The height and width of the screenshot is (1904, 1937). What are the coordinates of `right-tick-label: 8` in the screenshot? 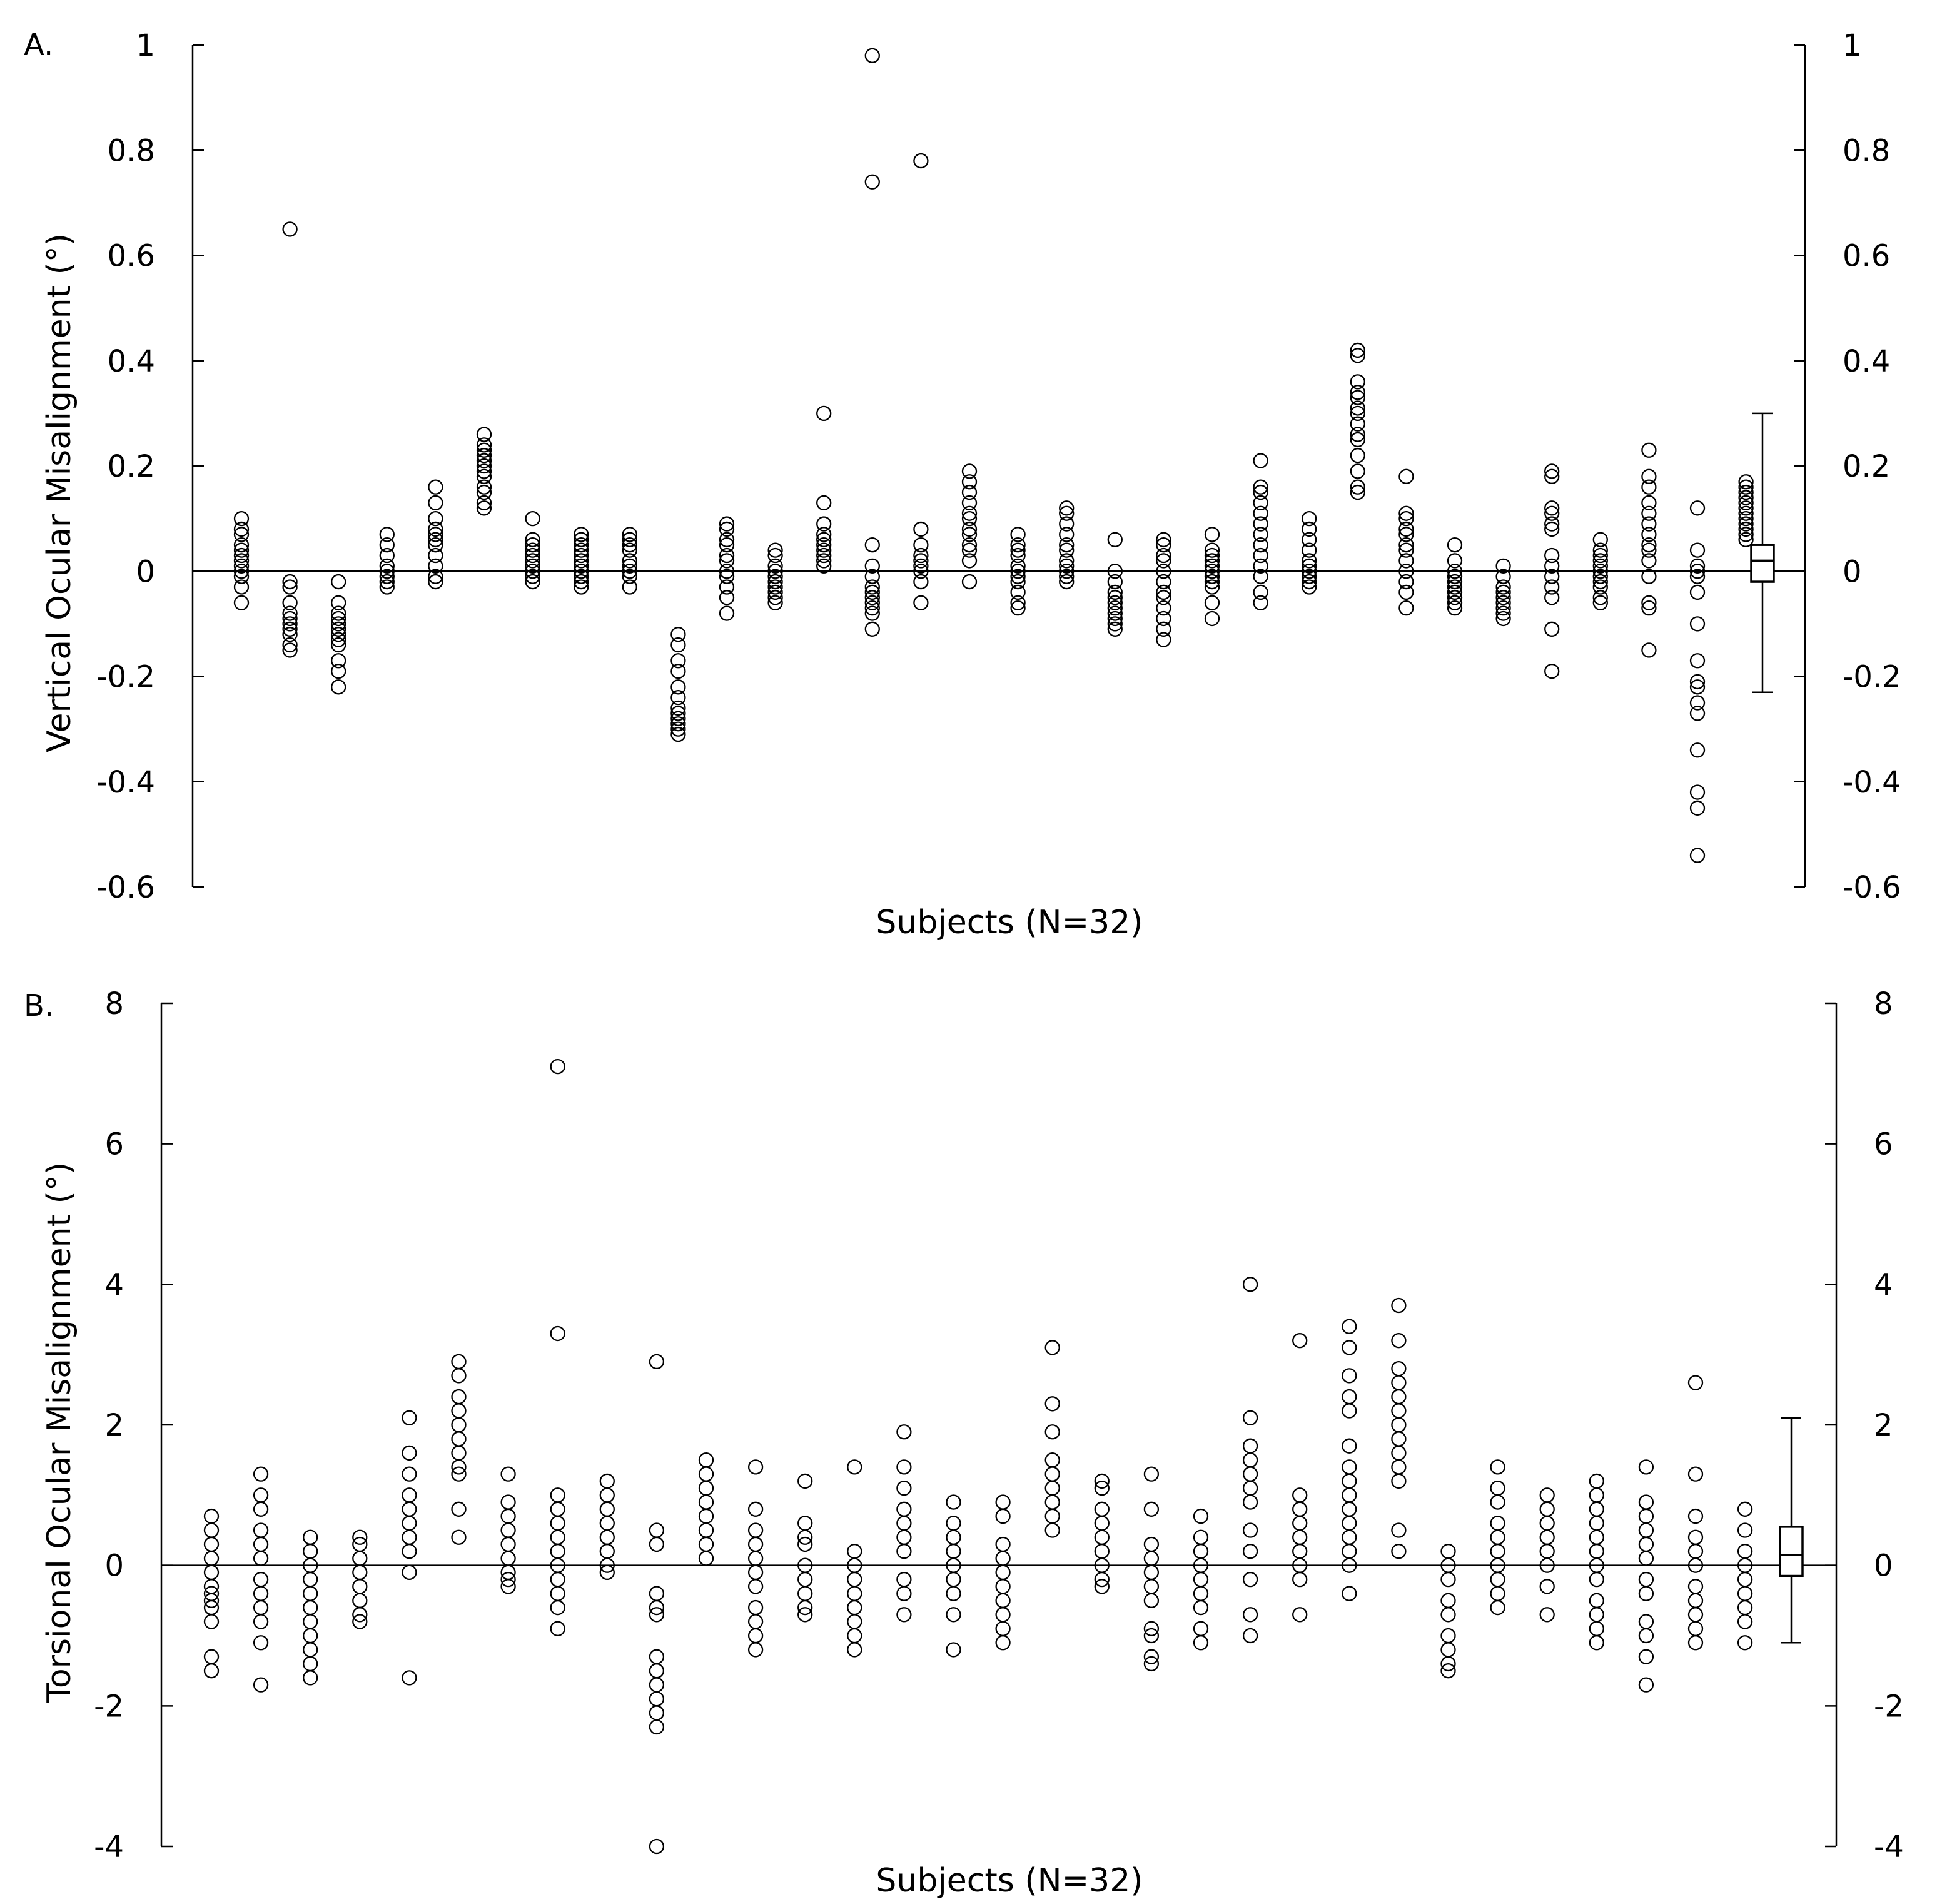 It's located at (1884, 1003).